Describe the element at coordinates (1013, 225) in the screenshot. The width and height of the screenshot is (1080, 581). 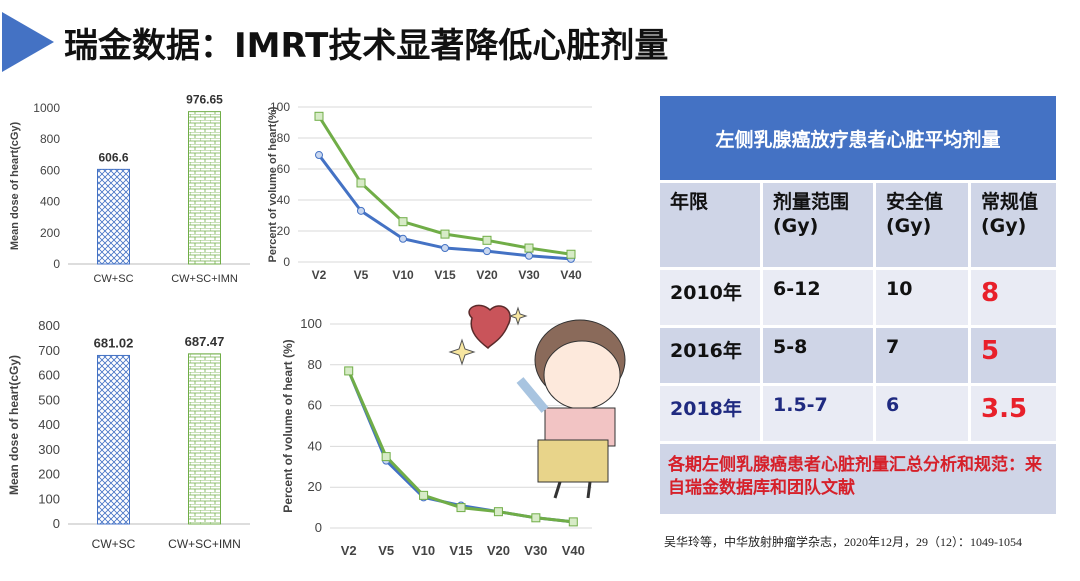
I see `header-normal-value: 常规值 (Gy)` at that location.